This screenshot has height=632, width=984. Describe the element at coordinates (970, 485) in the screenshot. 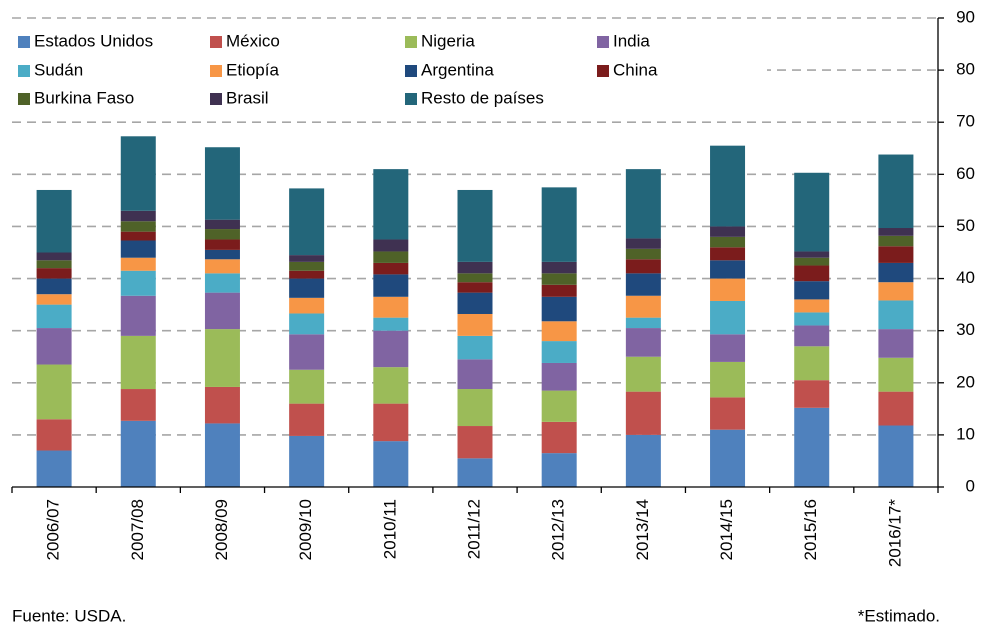

I see `y-tick-label: 0` at that location.